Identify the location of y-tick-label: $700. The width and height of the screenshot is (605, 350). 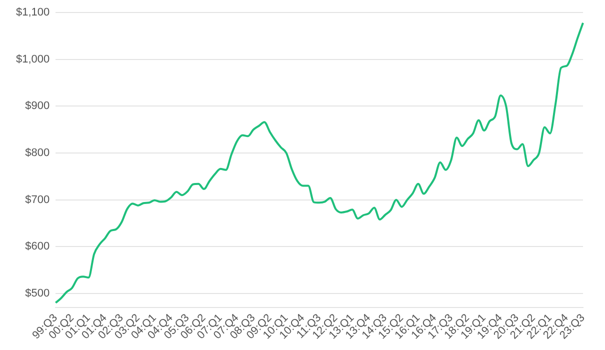
(37, 200).